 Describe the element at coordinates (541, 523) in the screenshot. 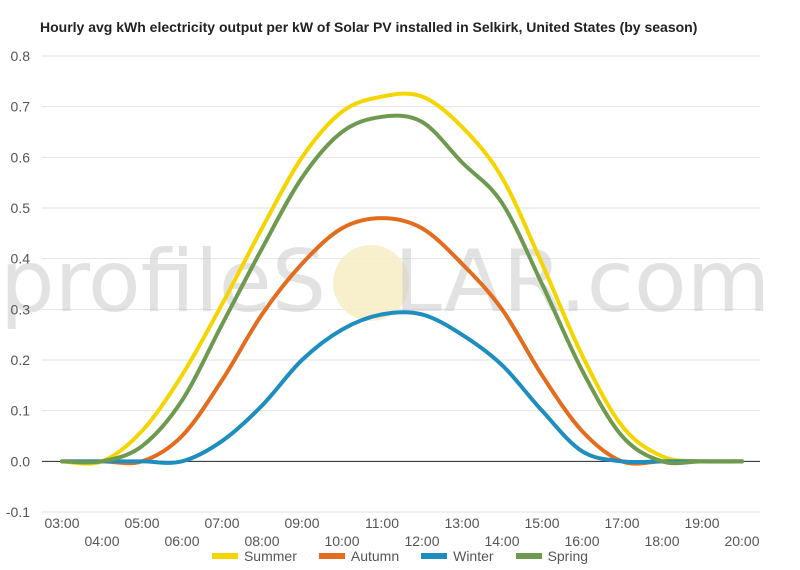

I see `x-tick-label: 15:00` at that location.